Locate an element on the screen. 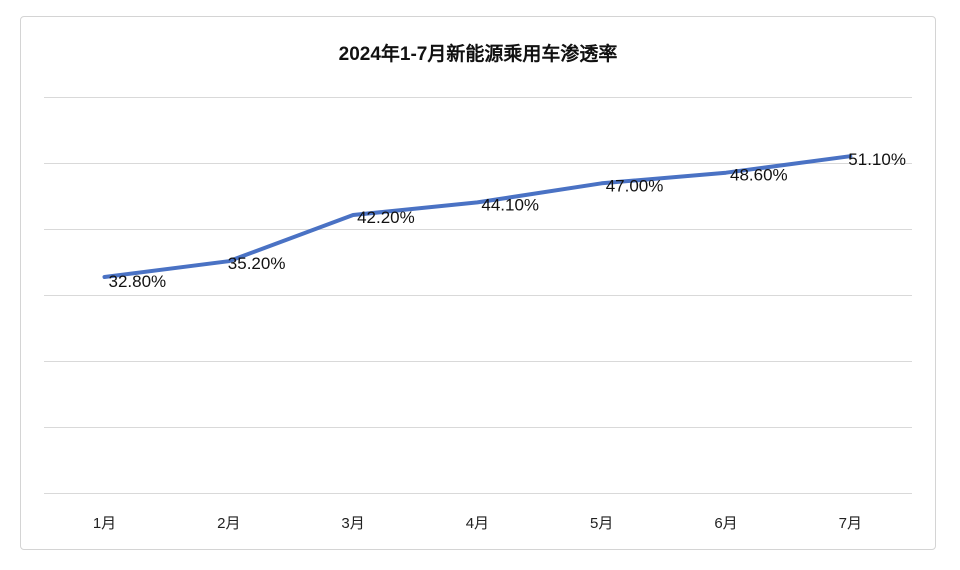 The height and width of the screenshot is (570, 960). data-label: 51.10% is located at coordinates (877, 159).